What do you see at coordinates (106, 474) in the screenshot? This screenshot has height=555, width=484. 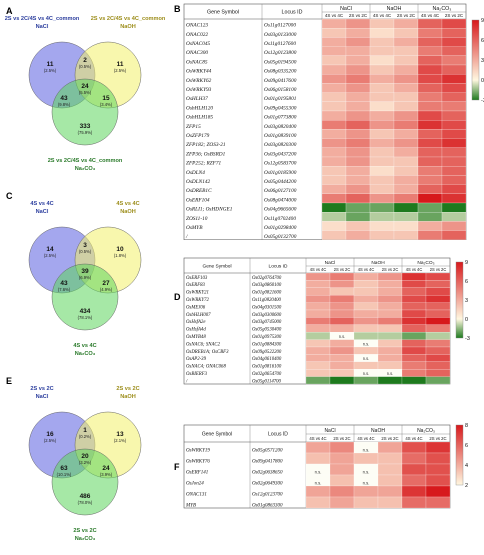 I see `venn-region-percent: (3.9%)` at bounding box center [106, 474].